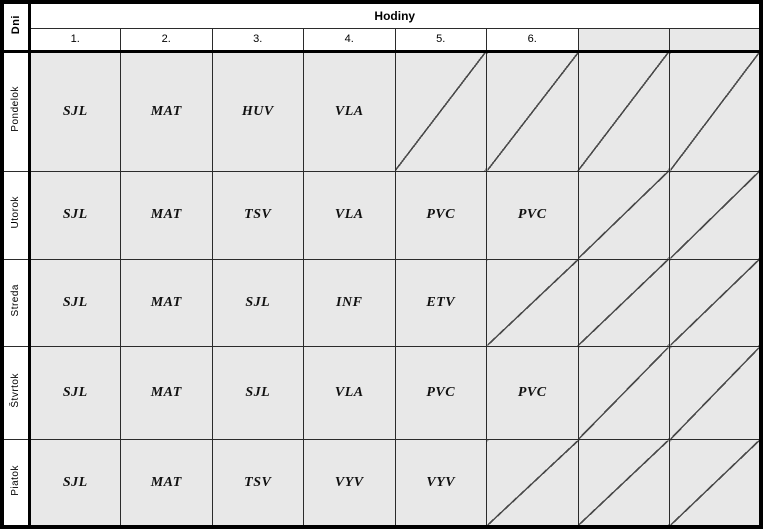  Describe the element at coordinates (349, 303) in the screenshot. I see `lesson-cell: INF` at that location.